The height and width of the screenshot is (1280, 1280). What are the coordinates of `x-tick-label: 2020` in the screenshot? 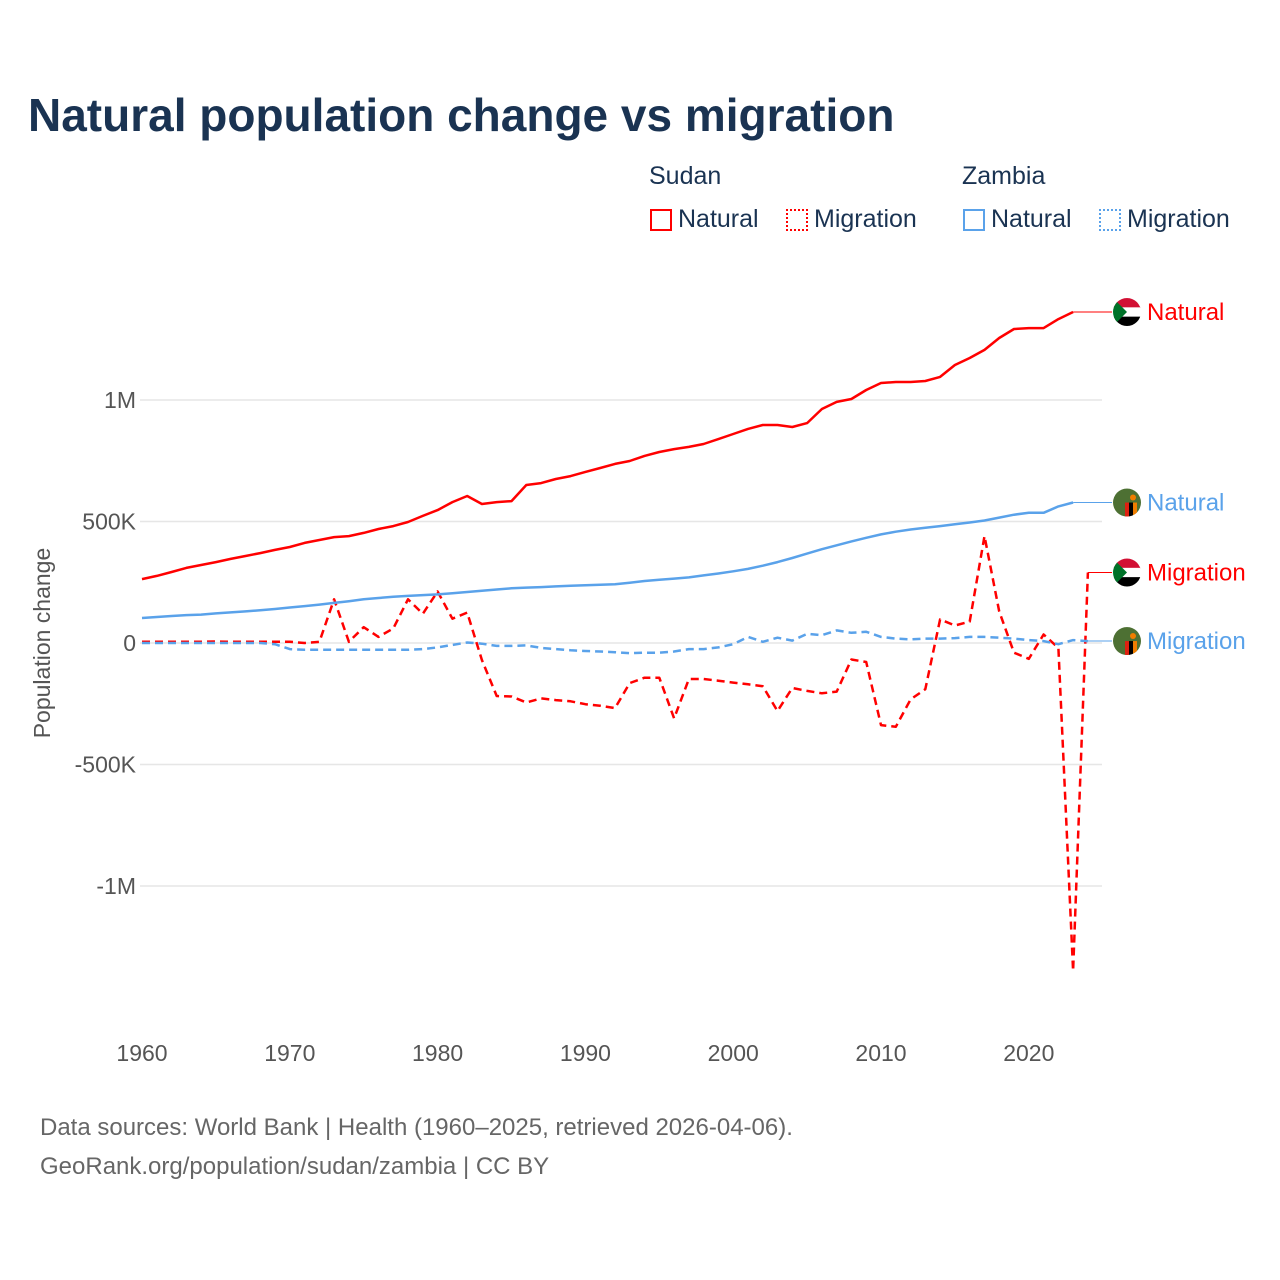 It's located at (1028, 1053).